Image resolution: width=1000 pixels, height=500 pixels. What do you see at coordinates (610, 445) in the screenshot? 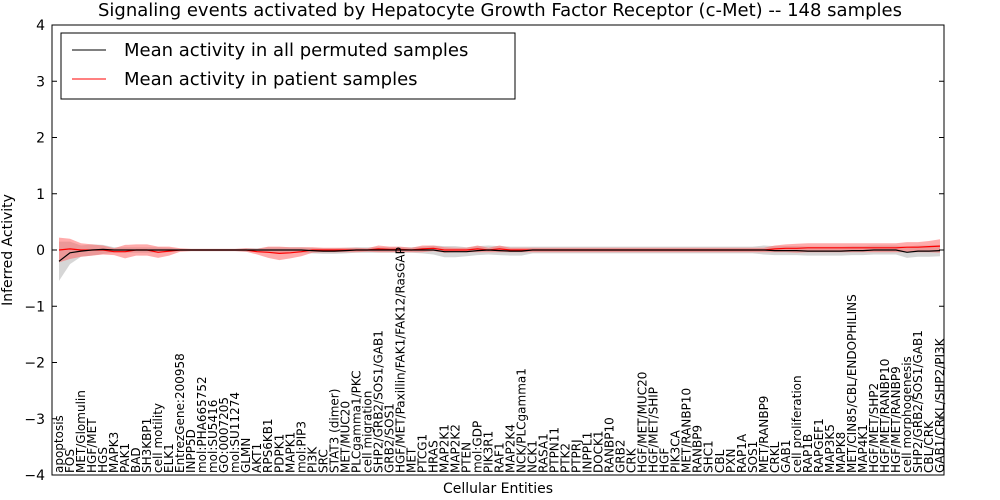
I see `x-tick-label: RANBP10` at bounding box center [610, 445].